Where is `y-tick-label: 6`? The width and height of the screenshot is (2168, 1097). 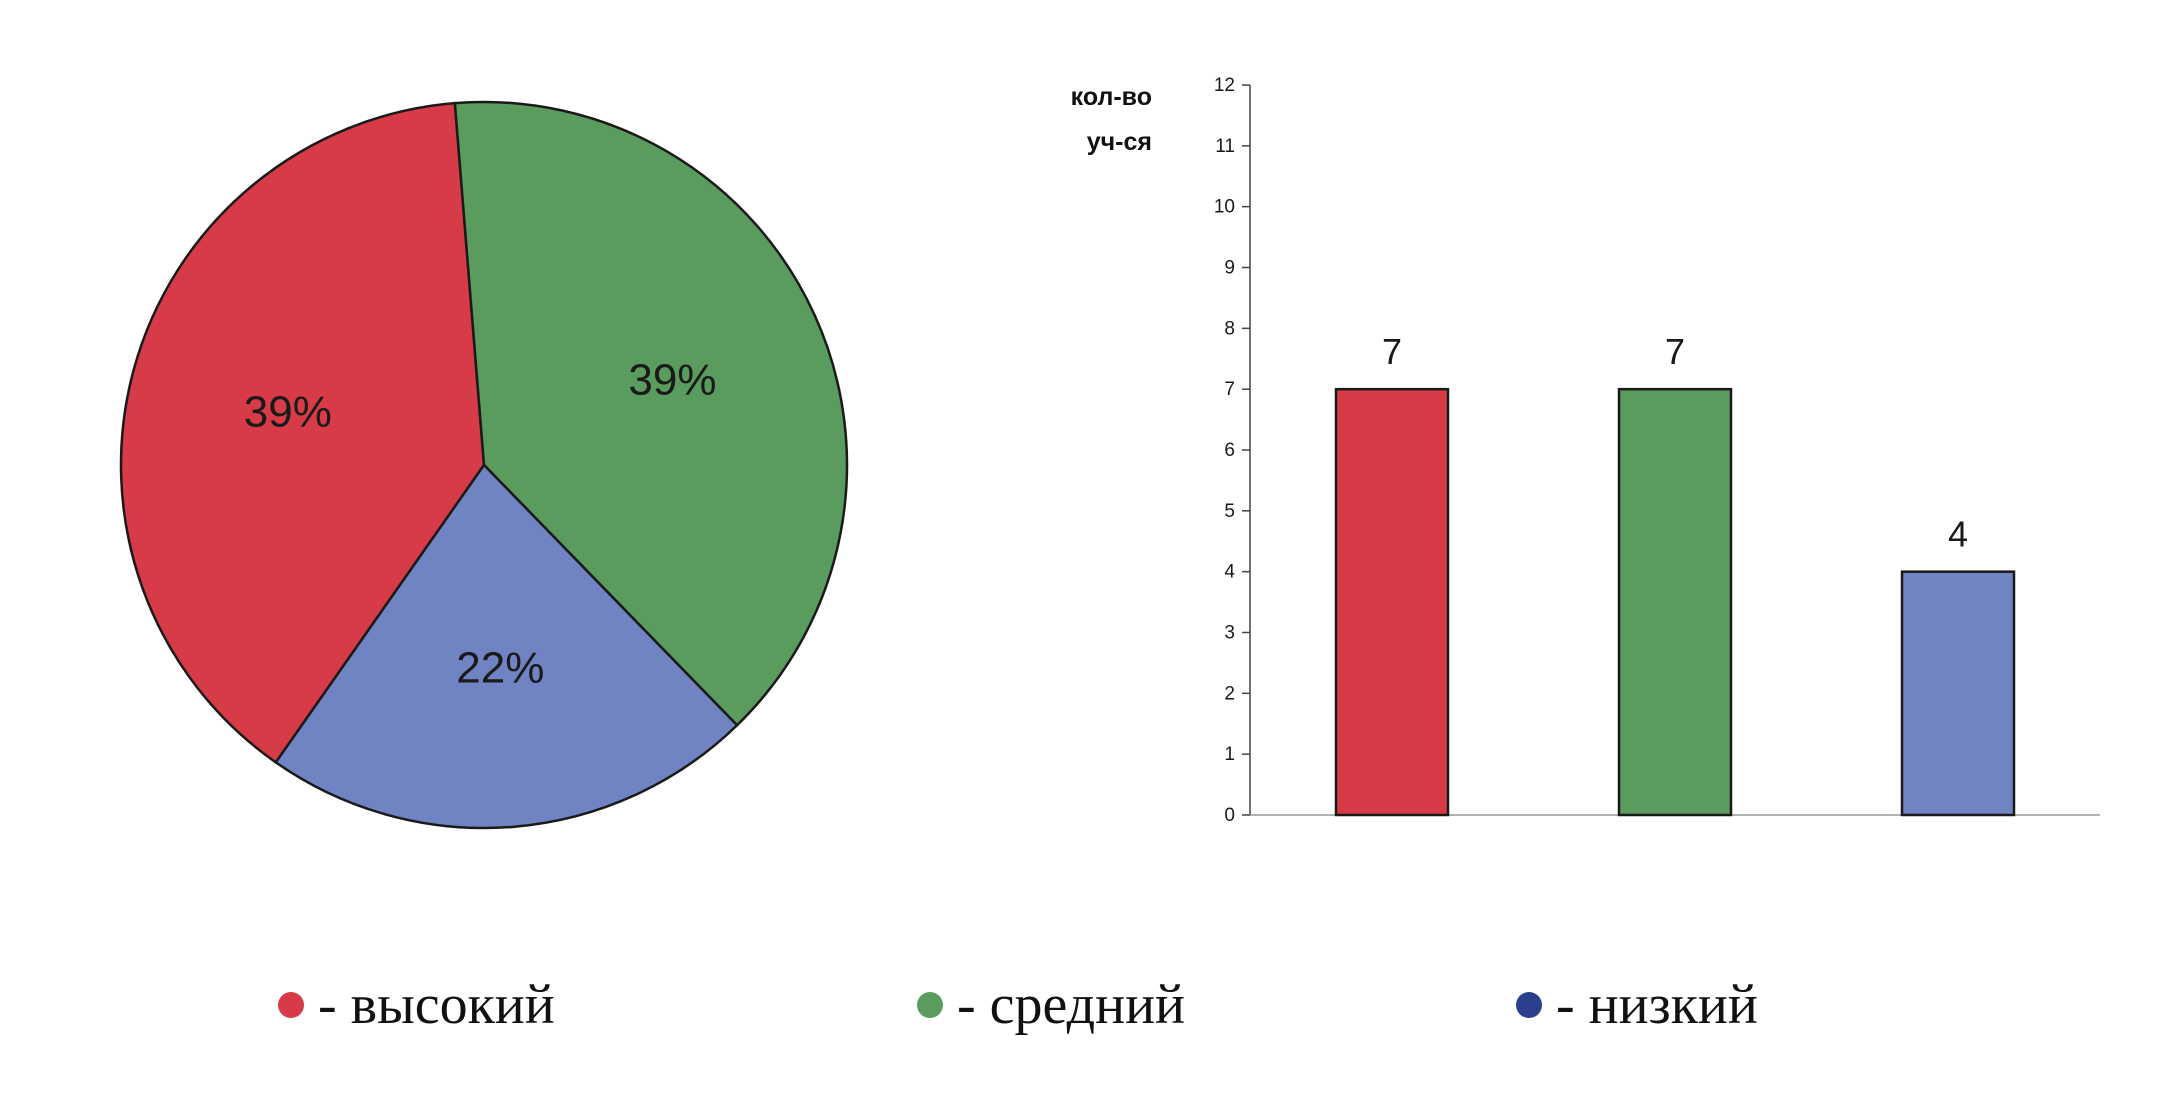
y-tick-label: 6 is located at coordinates (1229, 450).